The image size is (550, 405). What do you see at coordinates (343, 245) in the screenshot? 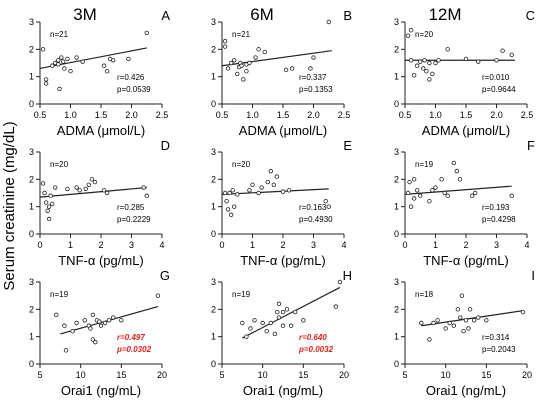
I see `x-tick-label-e: 4` at bounding box center [343, 245].